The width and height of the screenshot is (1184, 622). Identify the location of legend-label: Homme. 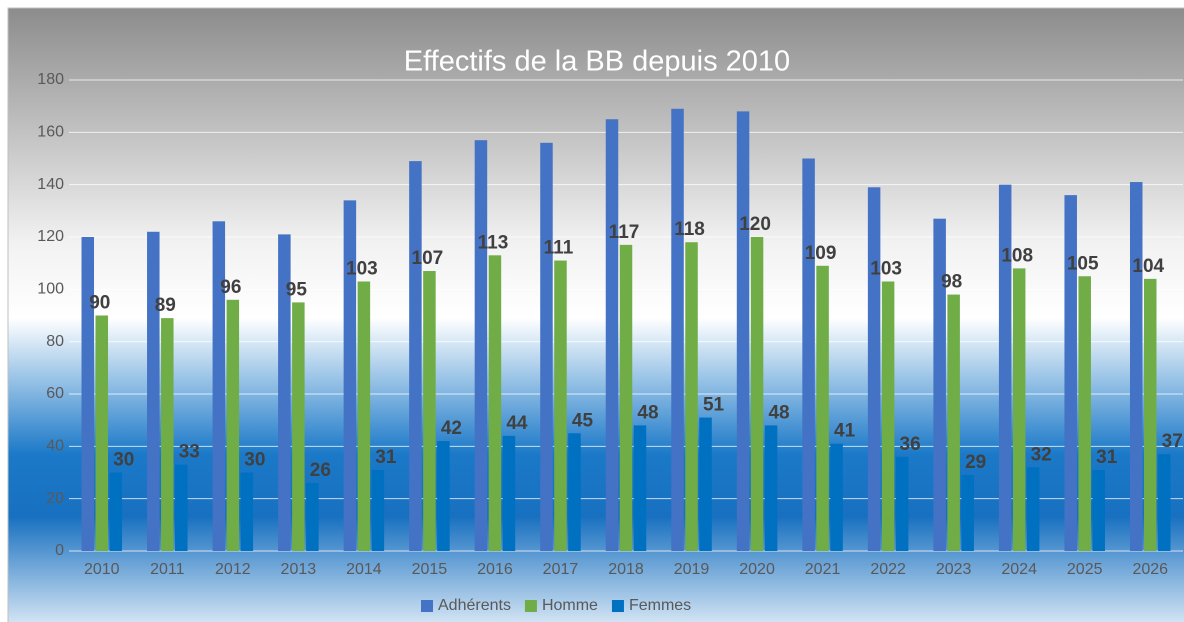
(570, 605).